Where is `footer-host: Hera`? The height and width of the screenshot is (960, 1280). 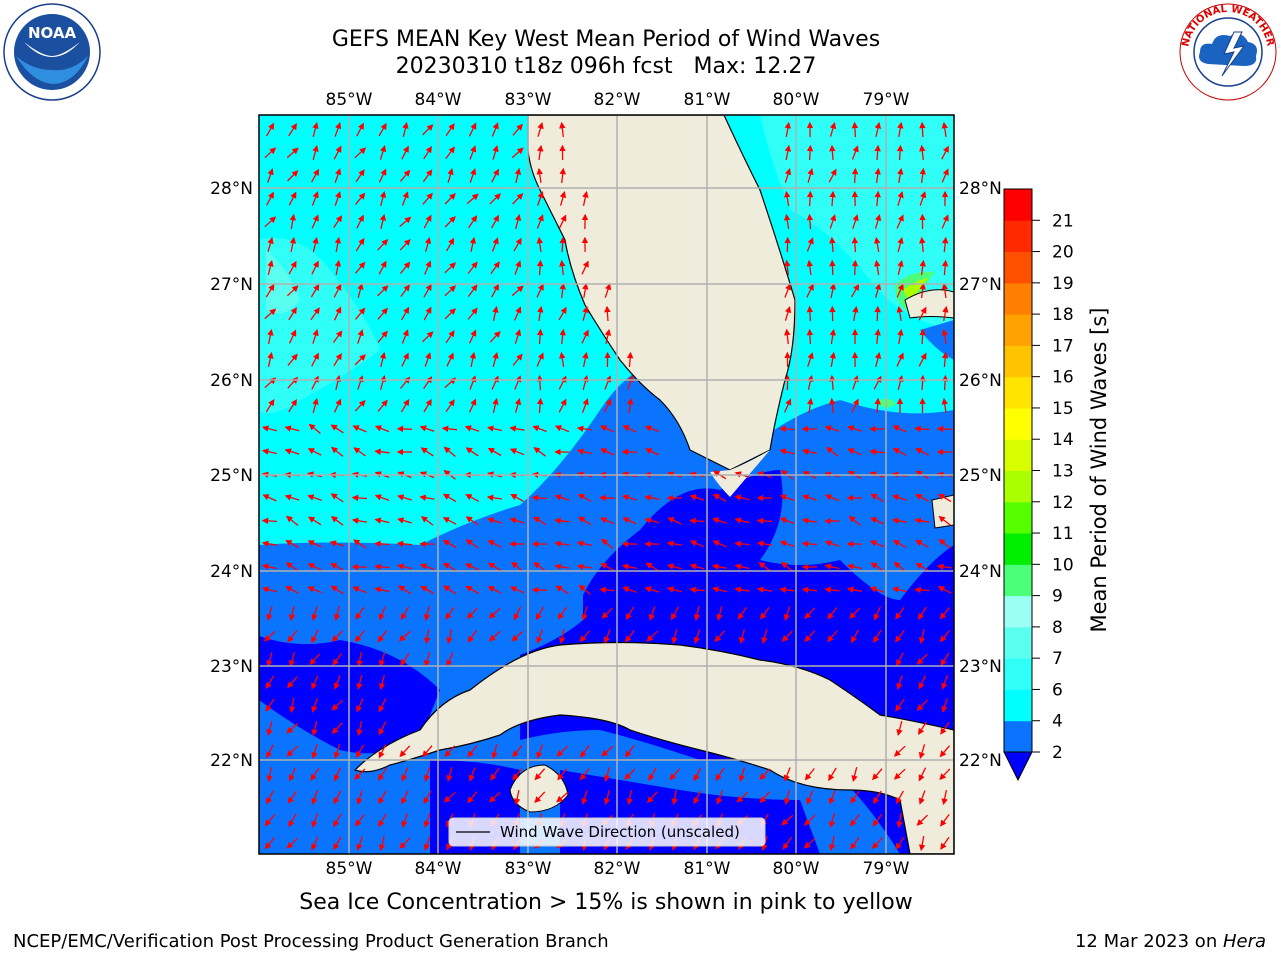
footer-host: Hera is located at coordinates (1244, 941).